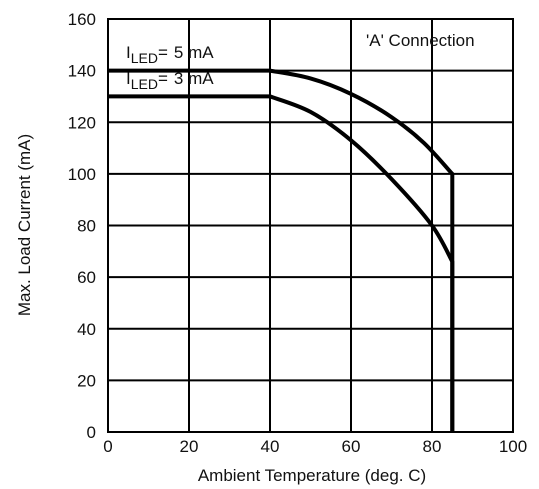 This screenshot has width=539, height=489. I want to click on x-tick-label: 0, so click(107, 446).